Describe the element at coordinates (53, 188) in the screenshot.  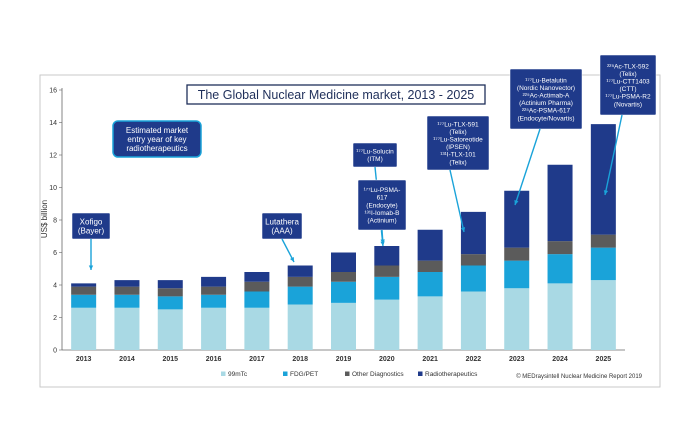
I see `y-tick-label: 10` at that location.